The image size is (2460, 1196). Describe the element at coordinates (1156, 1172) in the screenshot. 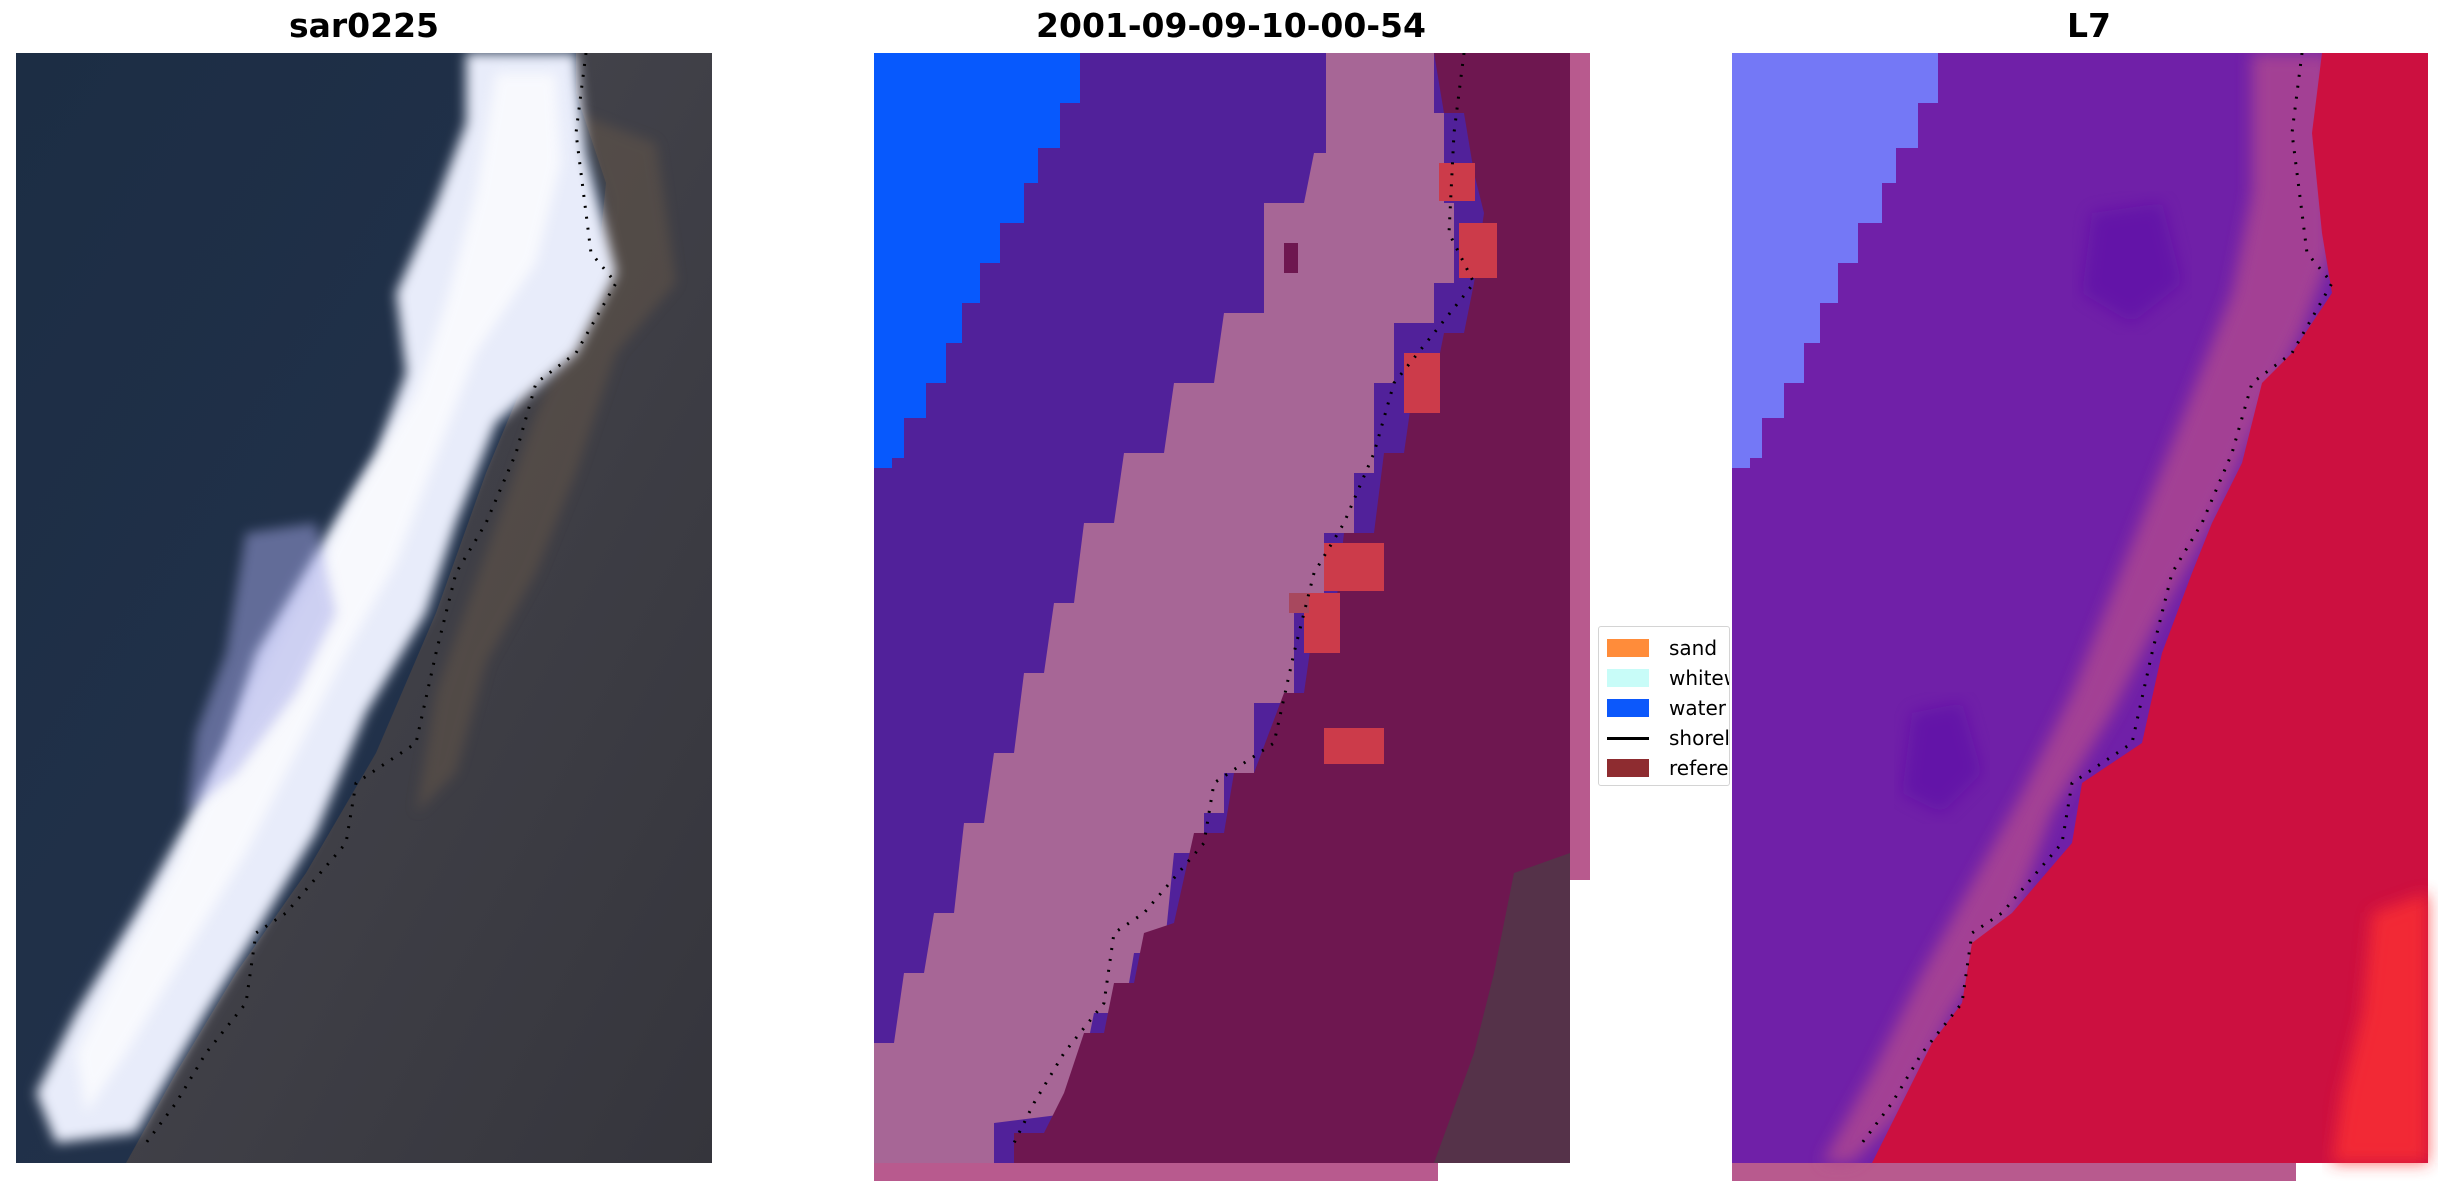

I see `class-fringe-bottom` at that location.